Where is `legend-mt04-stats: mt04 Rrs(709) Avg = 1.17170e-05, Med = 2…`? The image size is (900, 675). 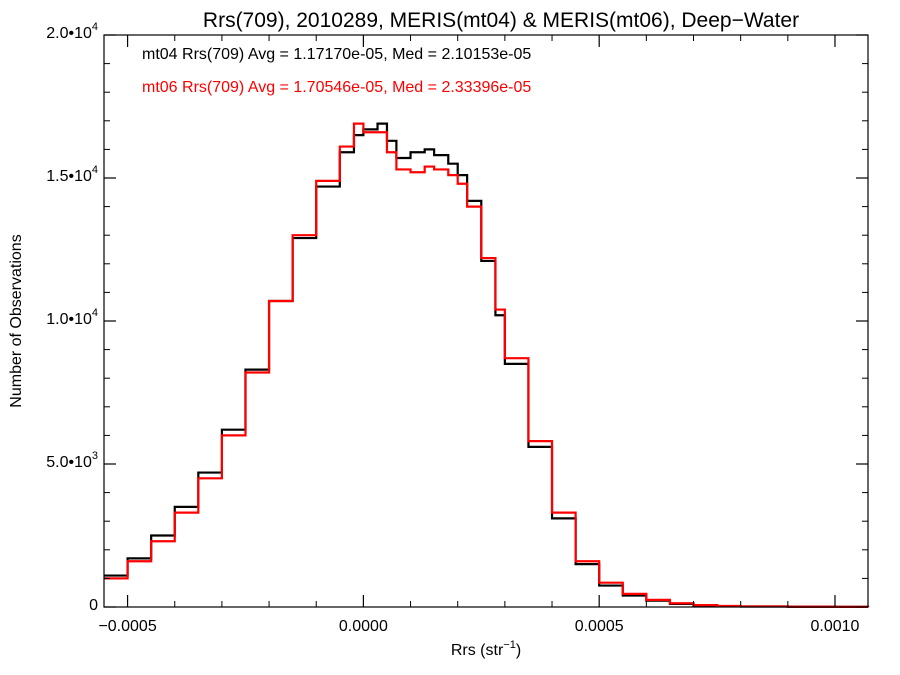 legend-mt04-stats: mt04 Rrs(709) Avg = 1.17170e-05, Med = 2… is located at coordinates (336, 54).